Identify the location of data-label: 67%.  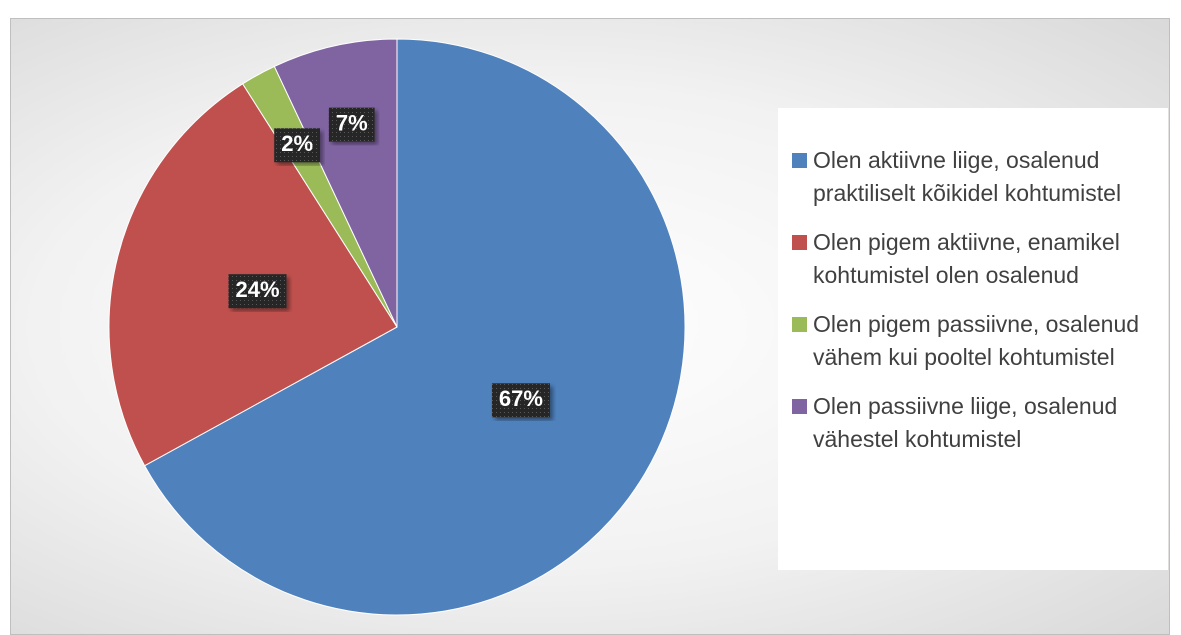
(520, 400).